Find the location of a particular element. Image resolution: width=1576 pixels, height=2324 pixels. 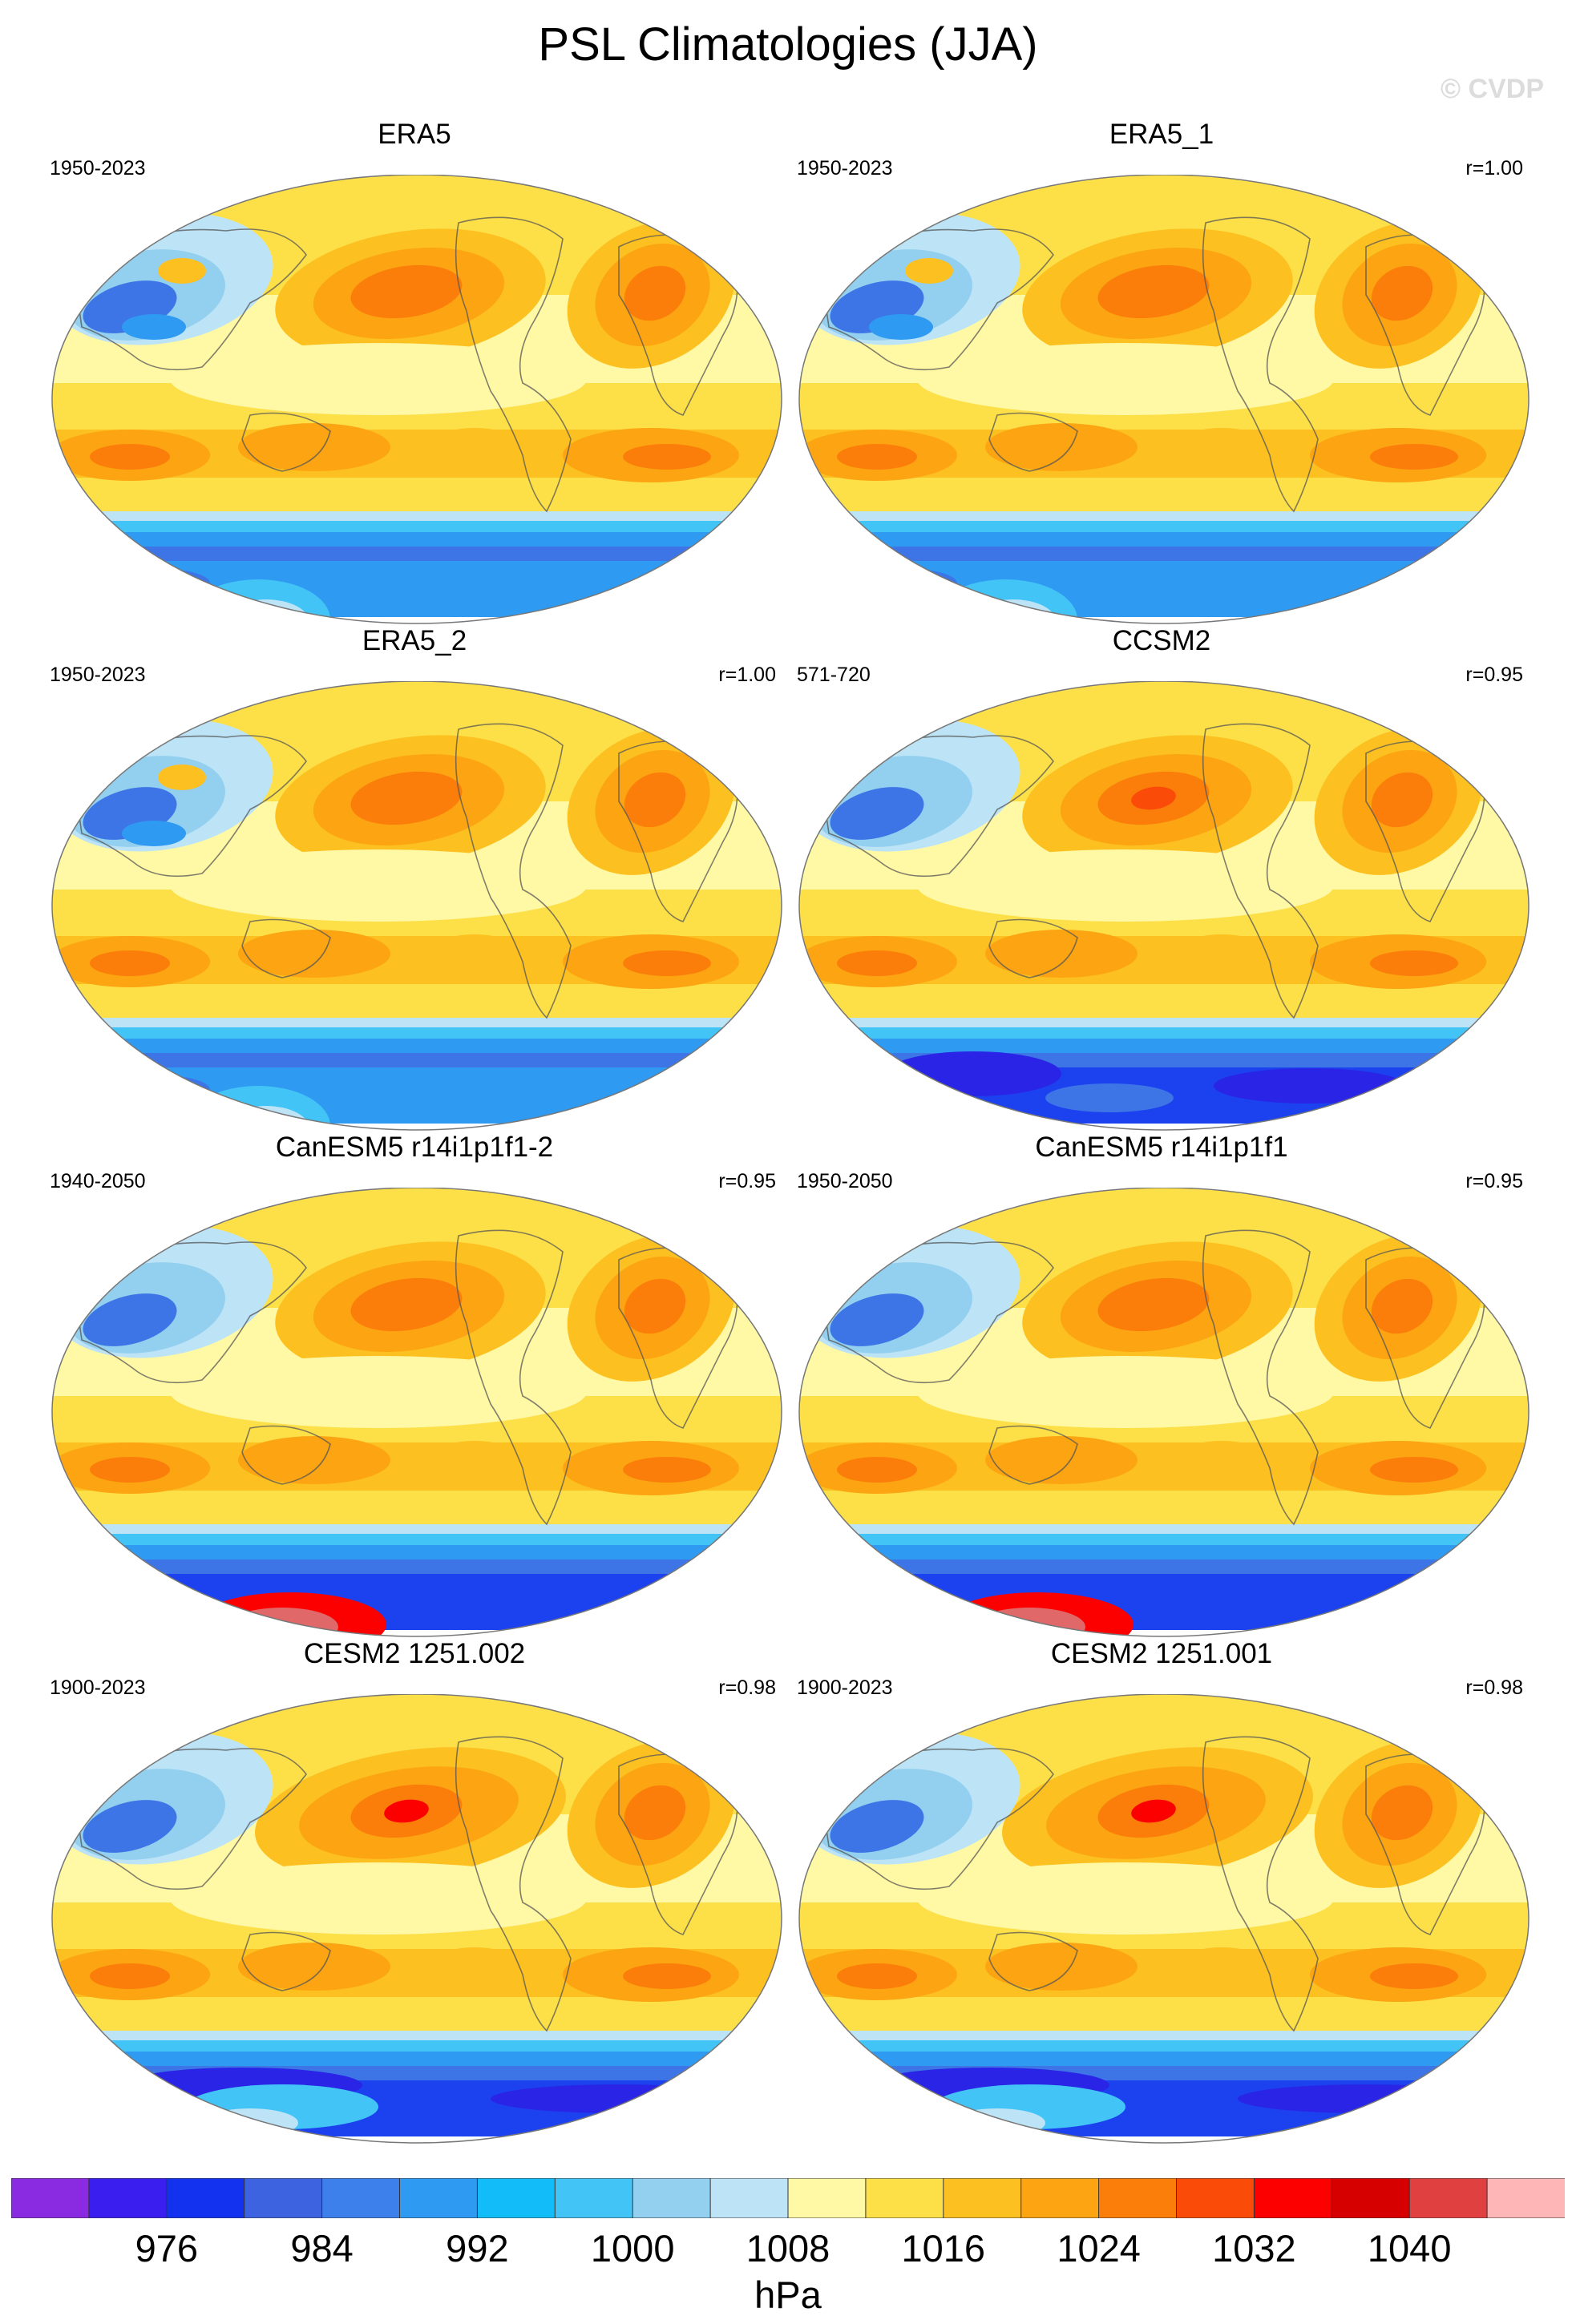

map-panel: ERA5_1 1950-2023 r=1.00 is located at coordinates (1161, 371).